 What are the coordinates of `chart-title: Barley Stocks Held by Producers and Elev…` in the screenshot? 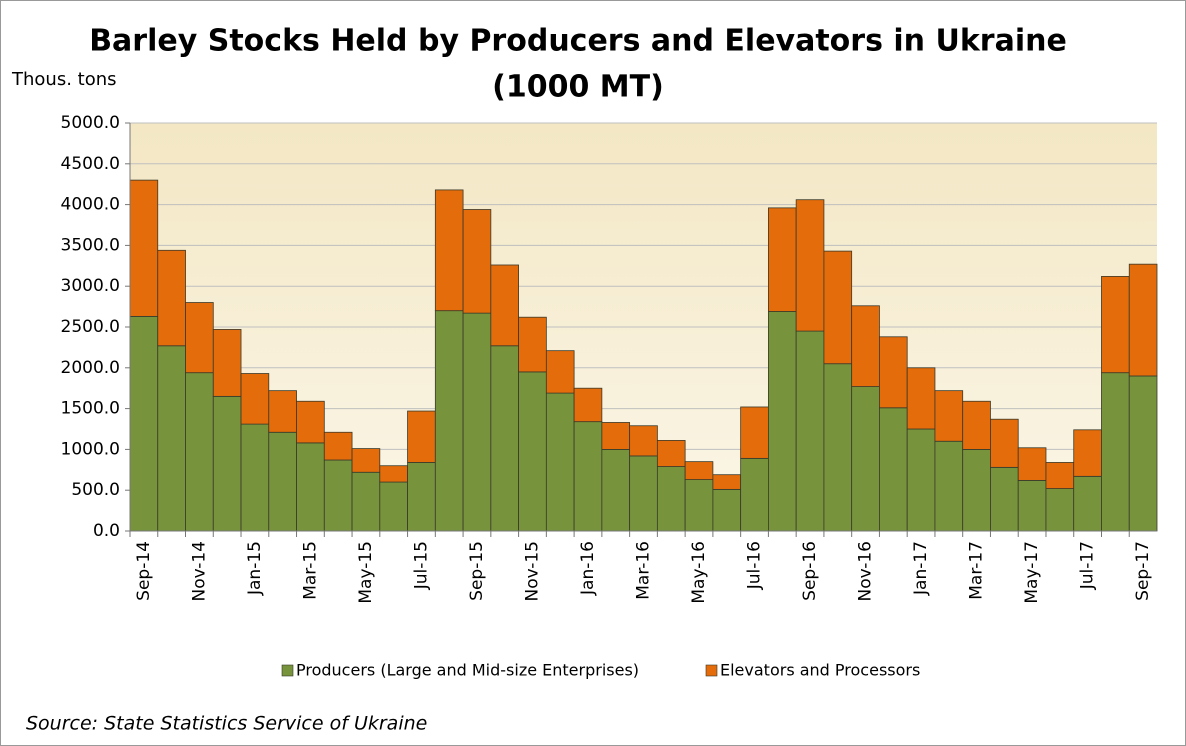 It's located at (578, 41).